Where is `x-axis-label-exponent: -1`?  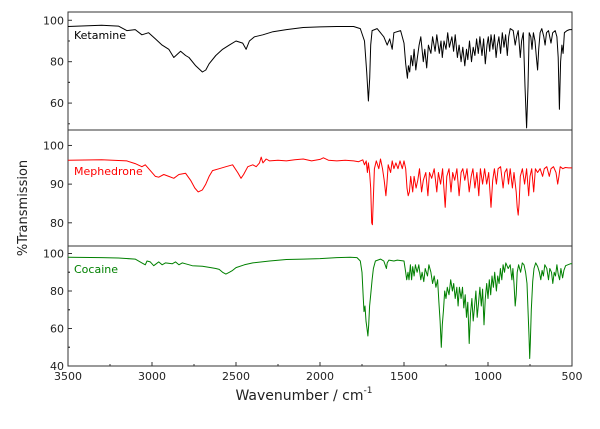
x-axis-label-exponent: -1 is located at coordinates (368, 391).